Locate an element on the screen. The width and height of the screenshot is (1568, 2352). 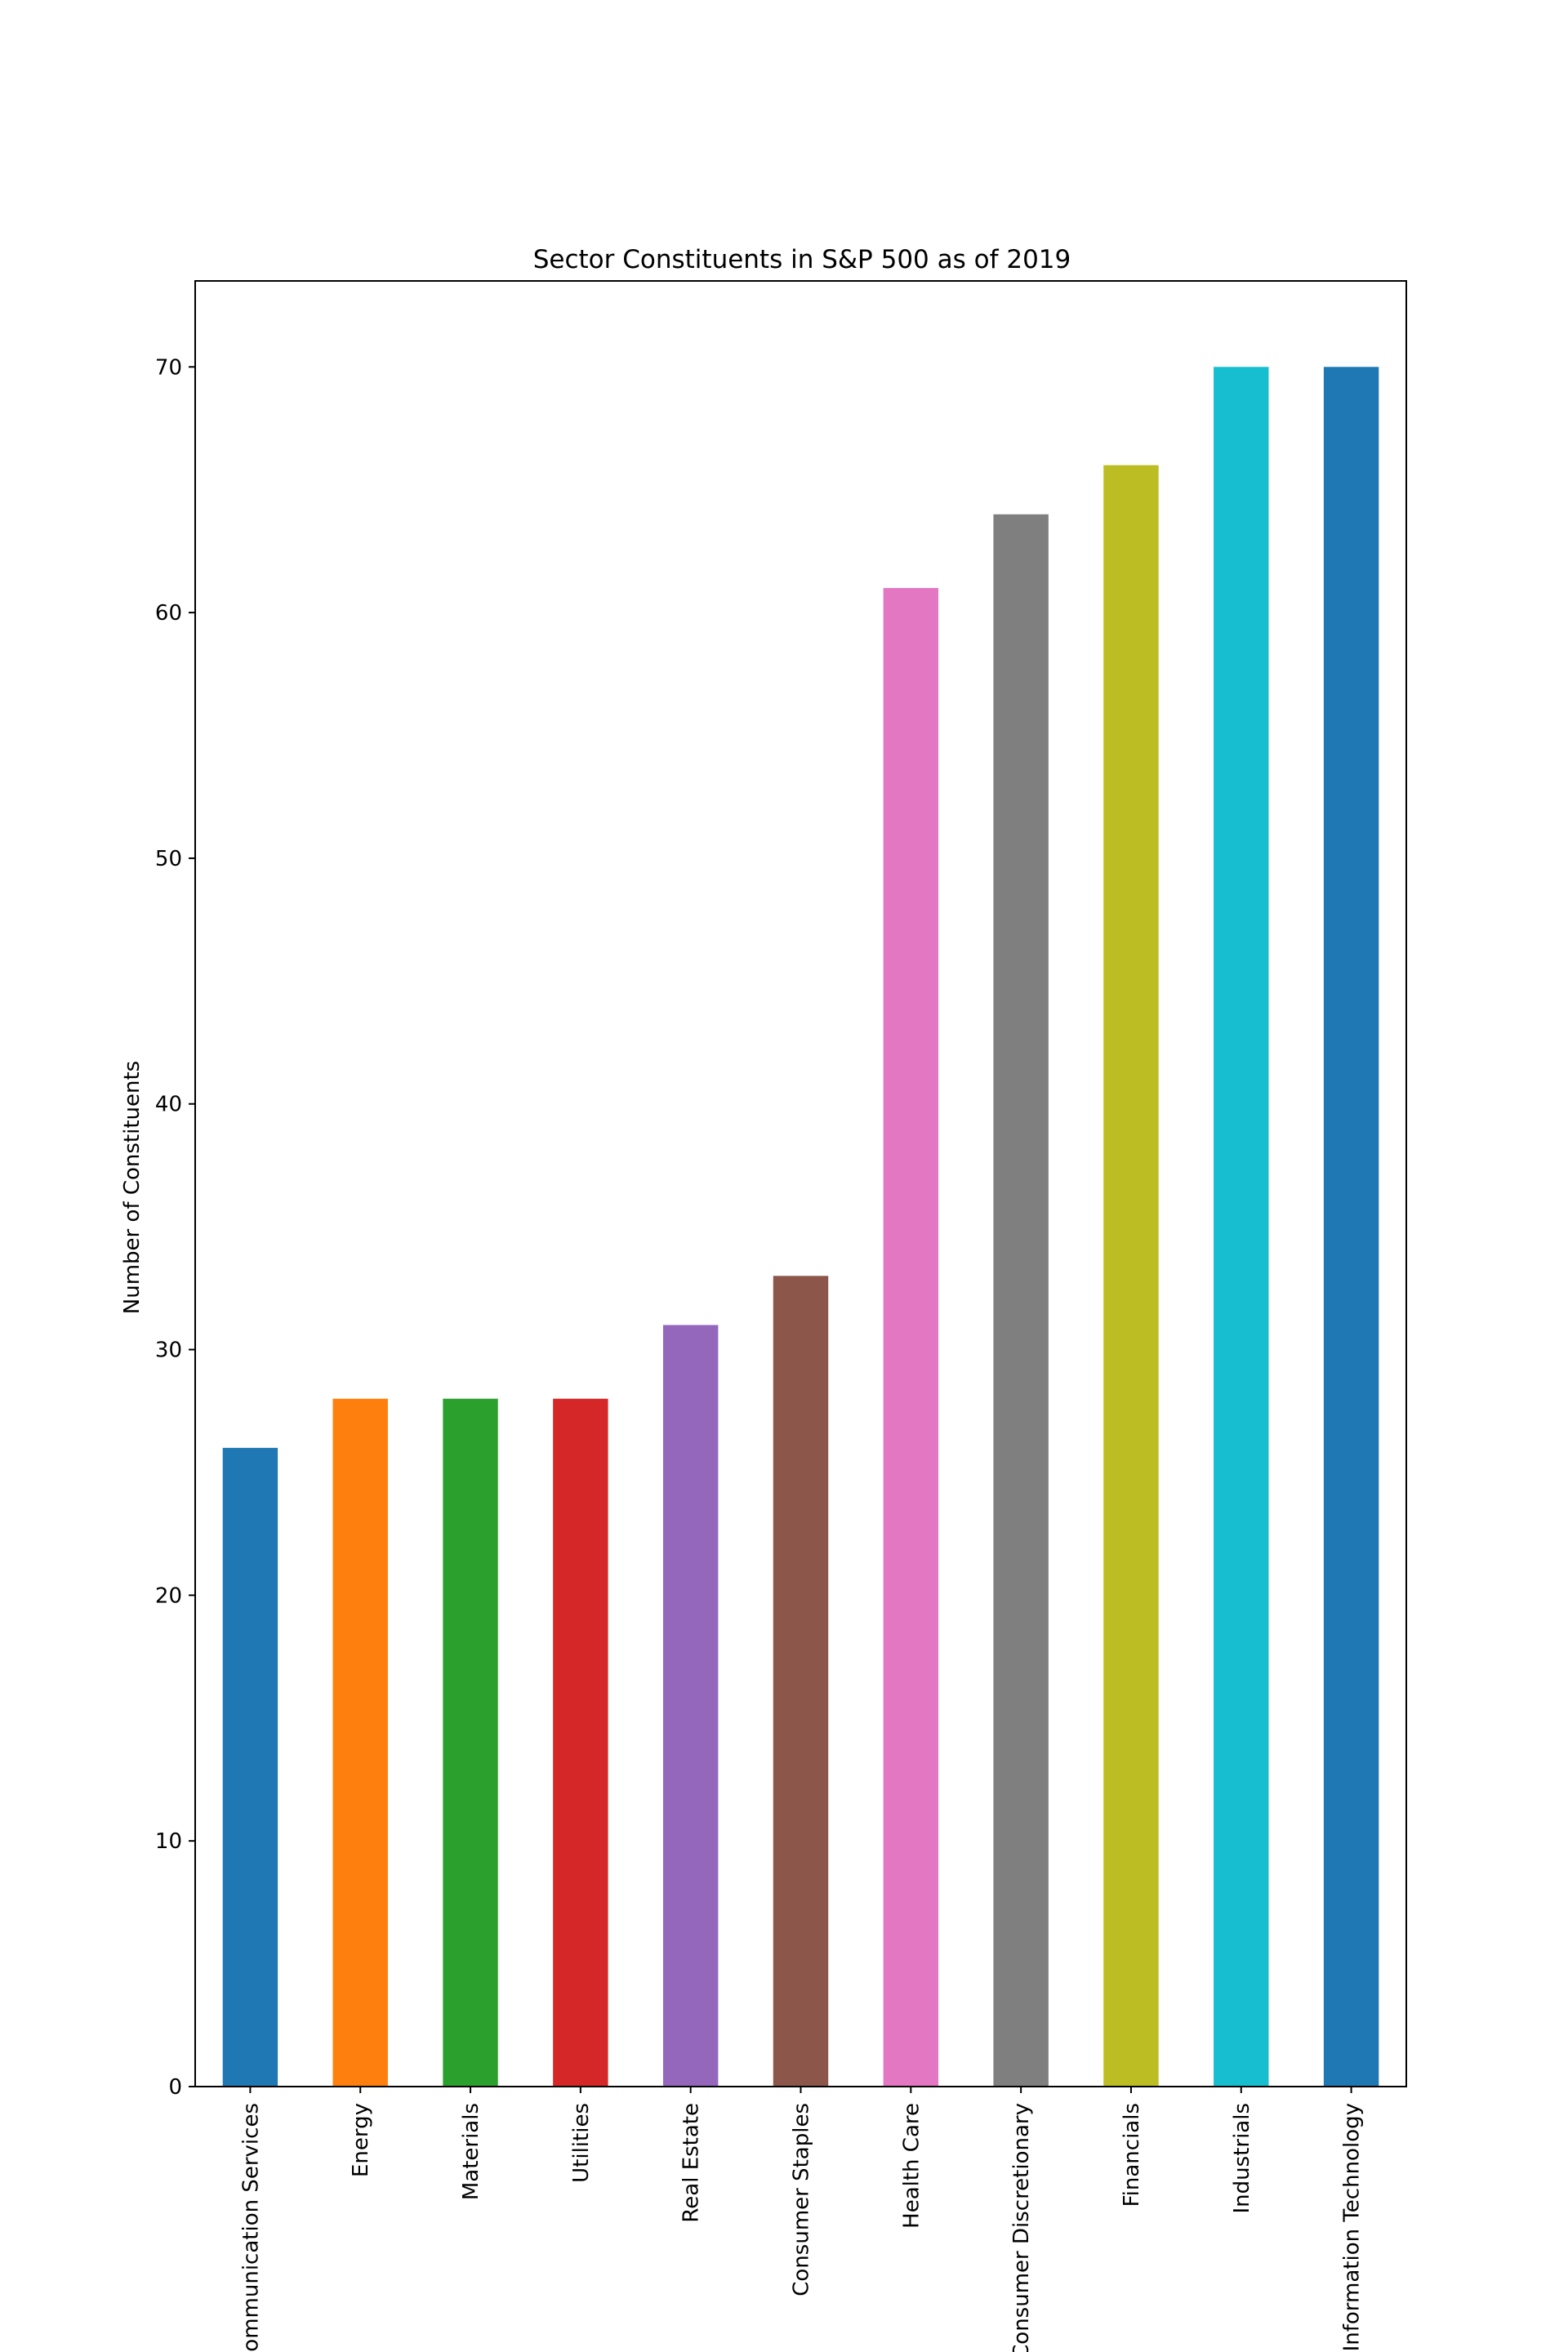
x-tick-label: Industrials is located at coordinates (1242, 2158).